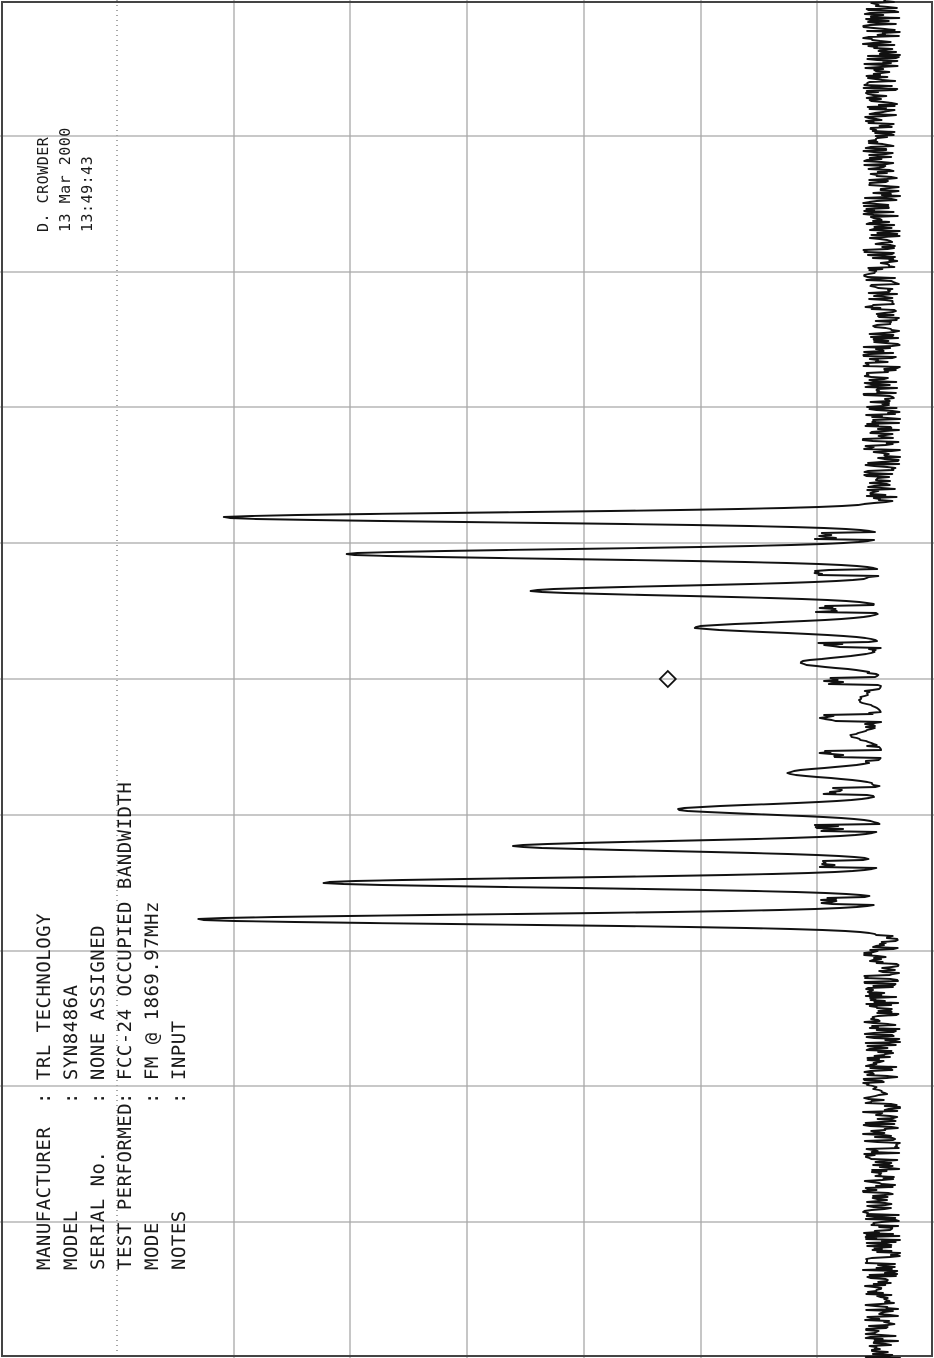  I want to click on marker-diamond, so click(668, 679).